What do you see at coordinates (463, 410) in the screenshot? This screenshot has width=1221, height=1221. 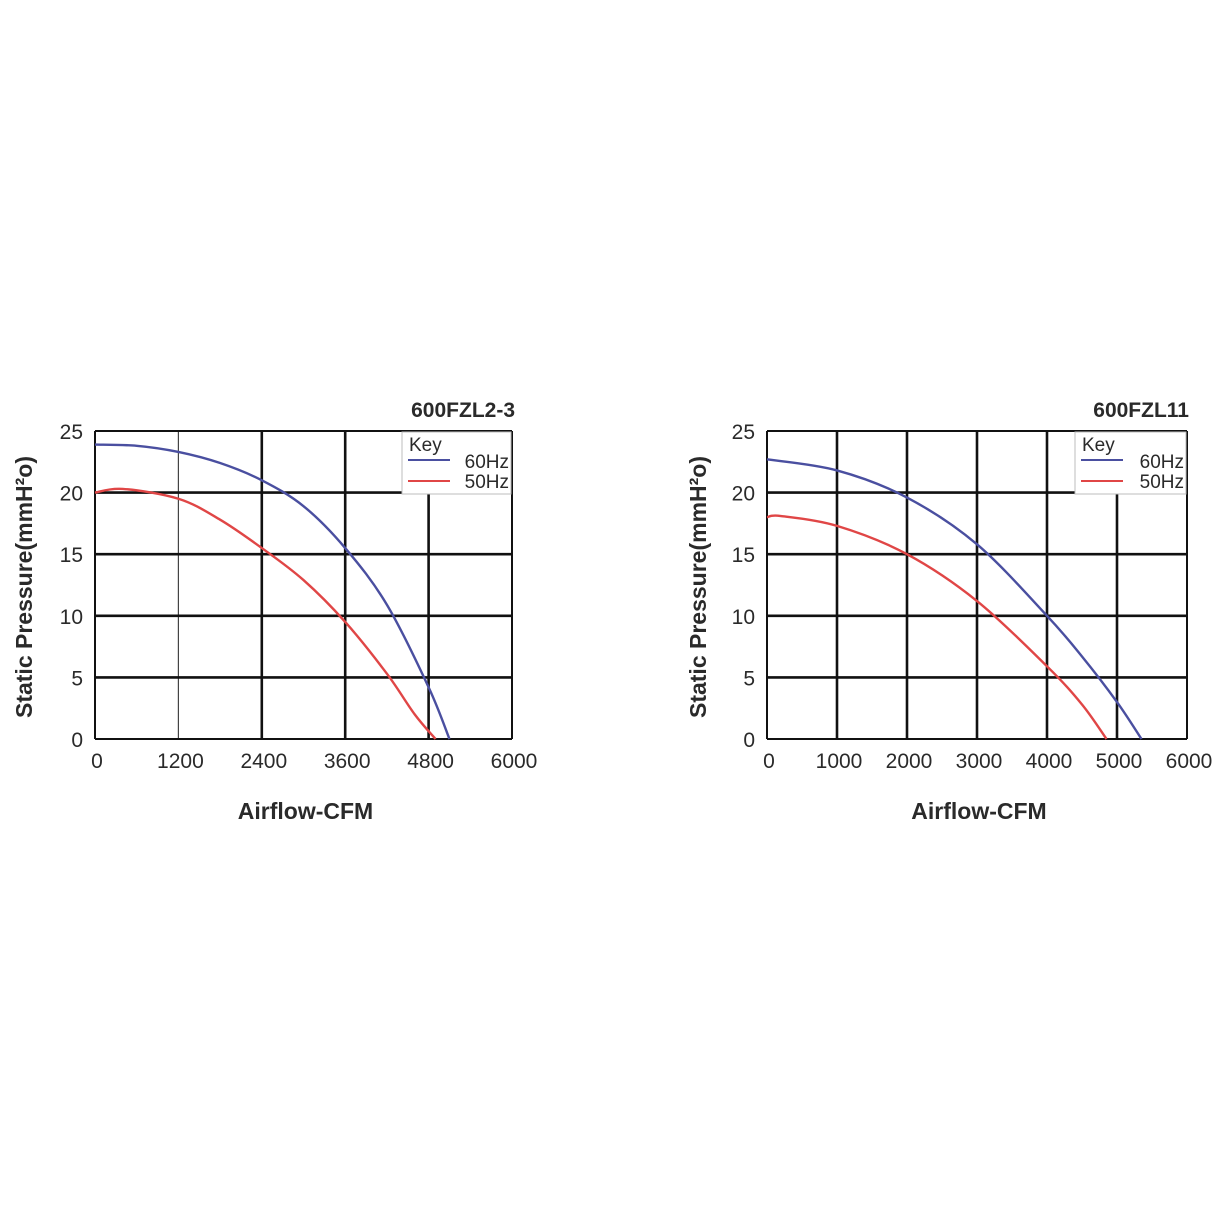 I see `chart-title: 600FZL2-3` at bounding box center [463, 410].